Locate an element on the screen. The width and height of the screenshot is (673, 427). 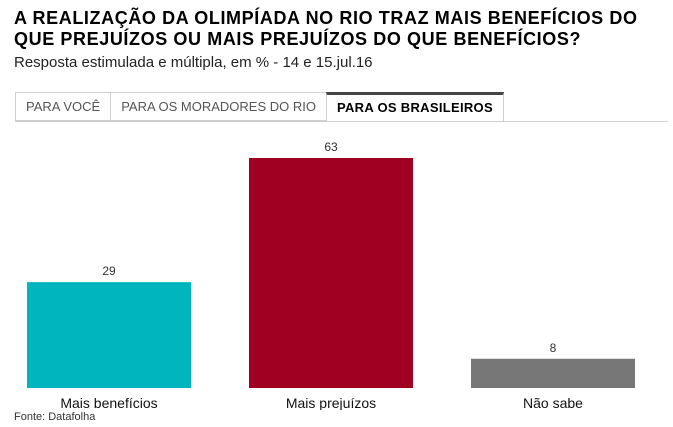
category-label: Mais prejuízos is located at coordinates (331, 402).